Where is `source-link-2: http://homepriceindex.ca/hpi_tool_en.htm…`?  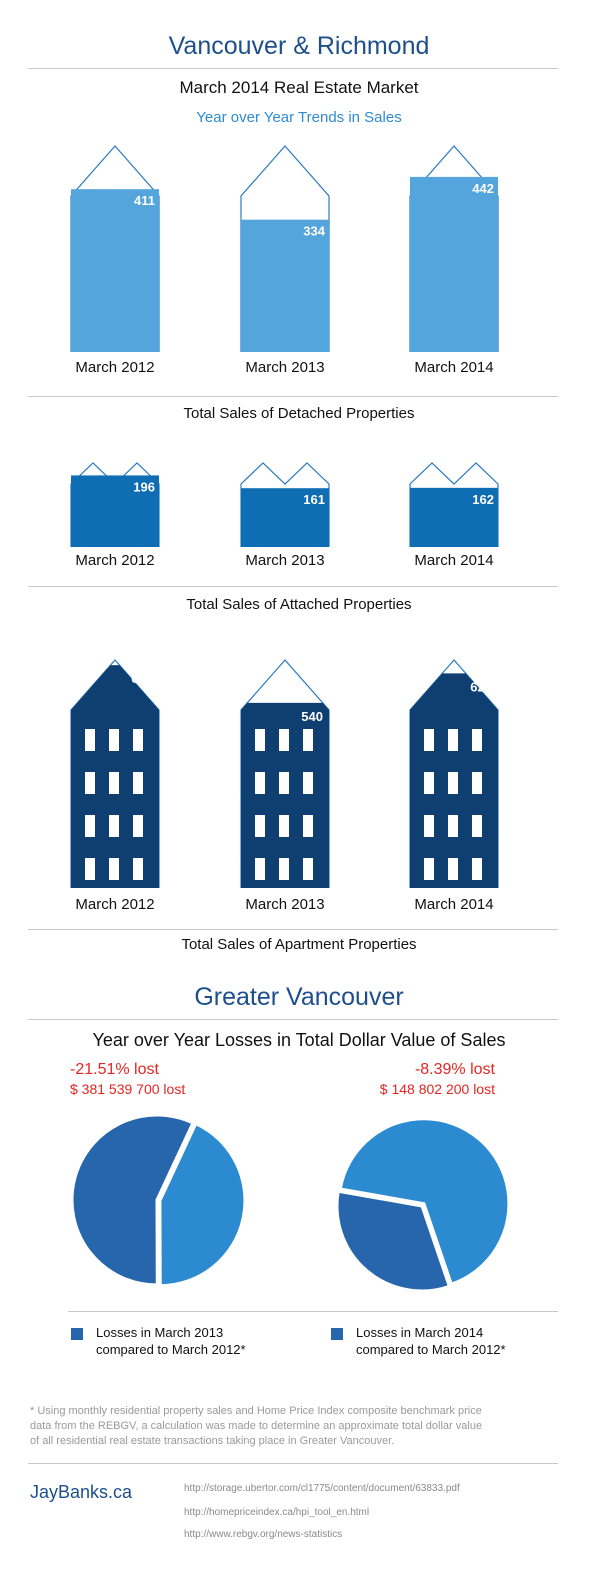
source-link-2: http://homepriceindex.ca/hpi_tool_en.htm… is located at coordinates (277, 1512).